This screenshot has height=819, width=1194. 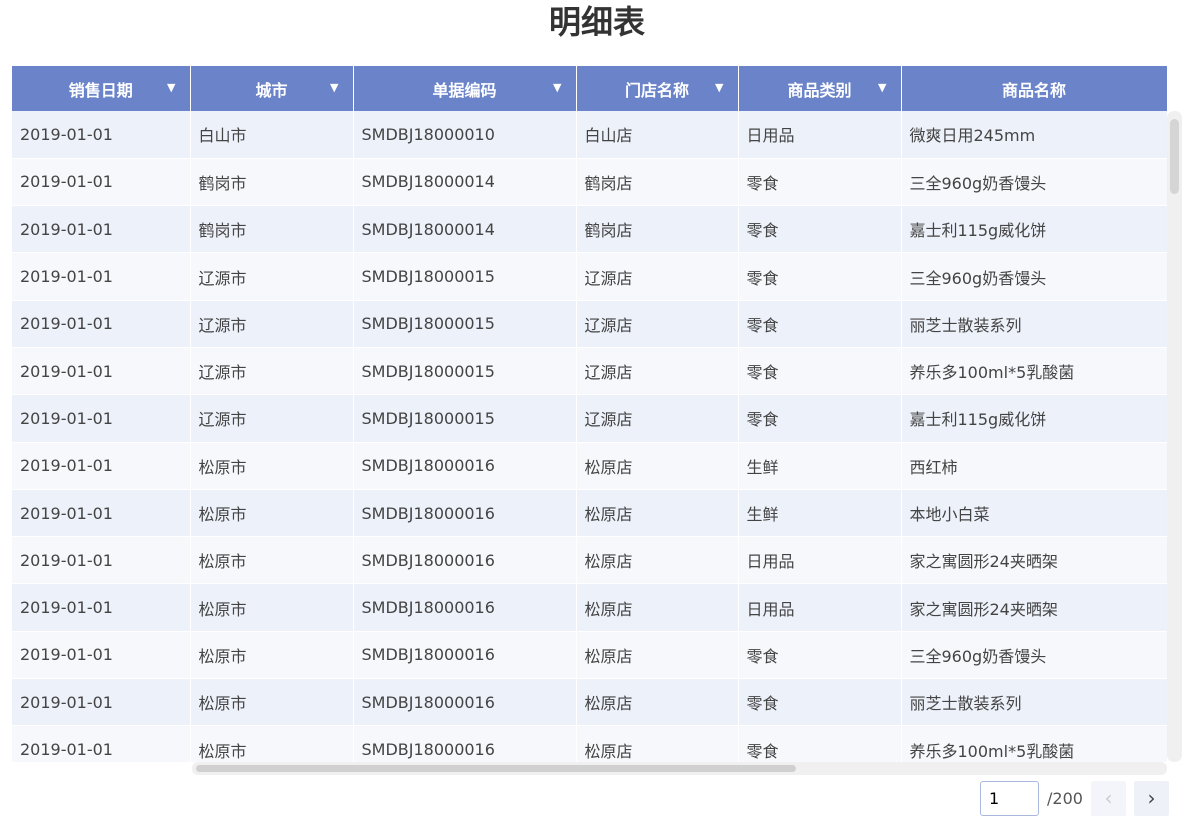 I want to click on column-header: 商品名称, so click(x=1034, y=88).